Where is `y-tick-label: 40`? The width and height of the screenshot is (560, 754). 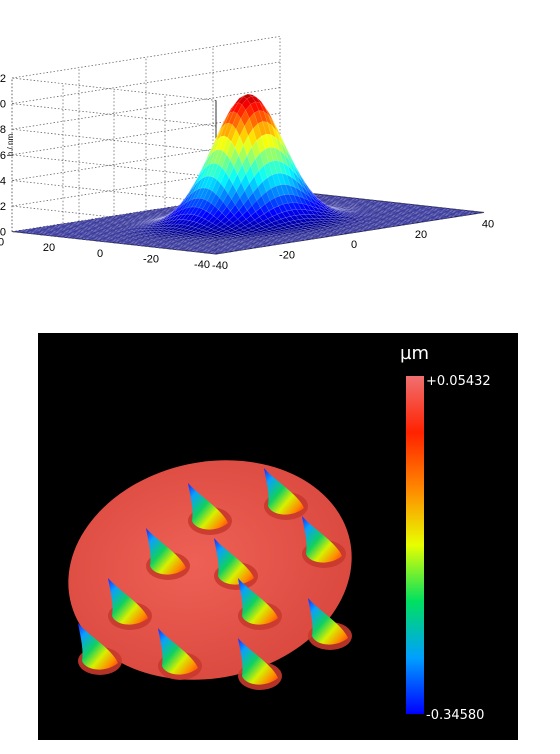
y-tick-label: 40 is located at coordinates (2, 243).